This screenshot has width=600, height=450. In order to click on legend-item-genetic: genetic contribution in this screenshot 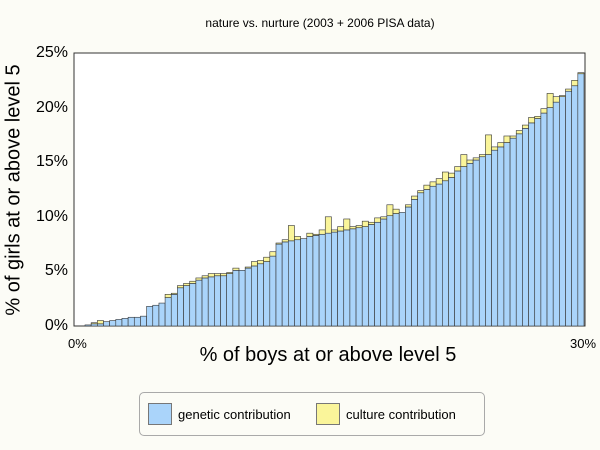, I will do `click(219, 414)`.